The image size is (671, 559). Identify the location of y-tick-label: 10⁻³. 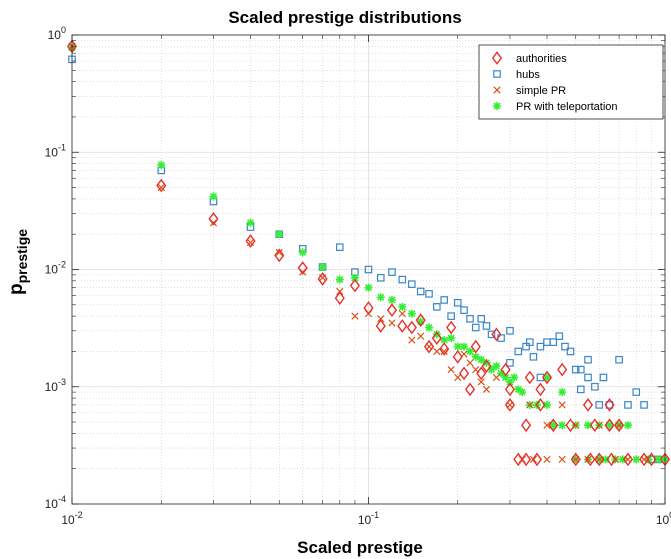
(55, 385).